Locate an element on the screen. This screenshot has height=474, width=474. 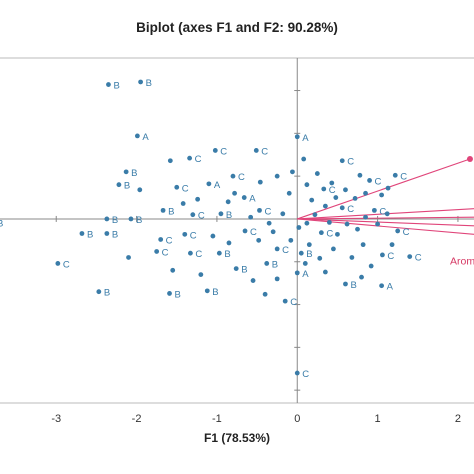
vector-label: Arom is located at coordinates (462, 261).